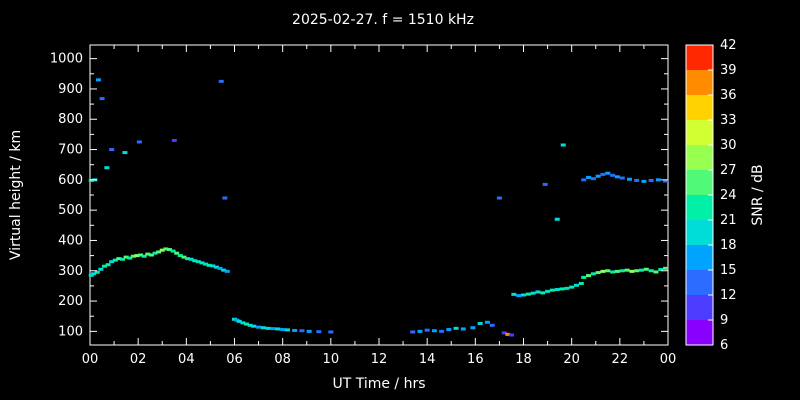  What do you see at coordinates (379, 359) in the screenshot?
I see `x-tick-label: 12` at bounding box center [379, 359].